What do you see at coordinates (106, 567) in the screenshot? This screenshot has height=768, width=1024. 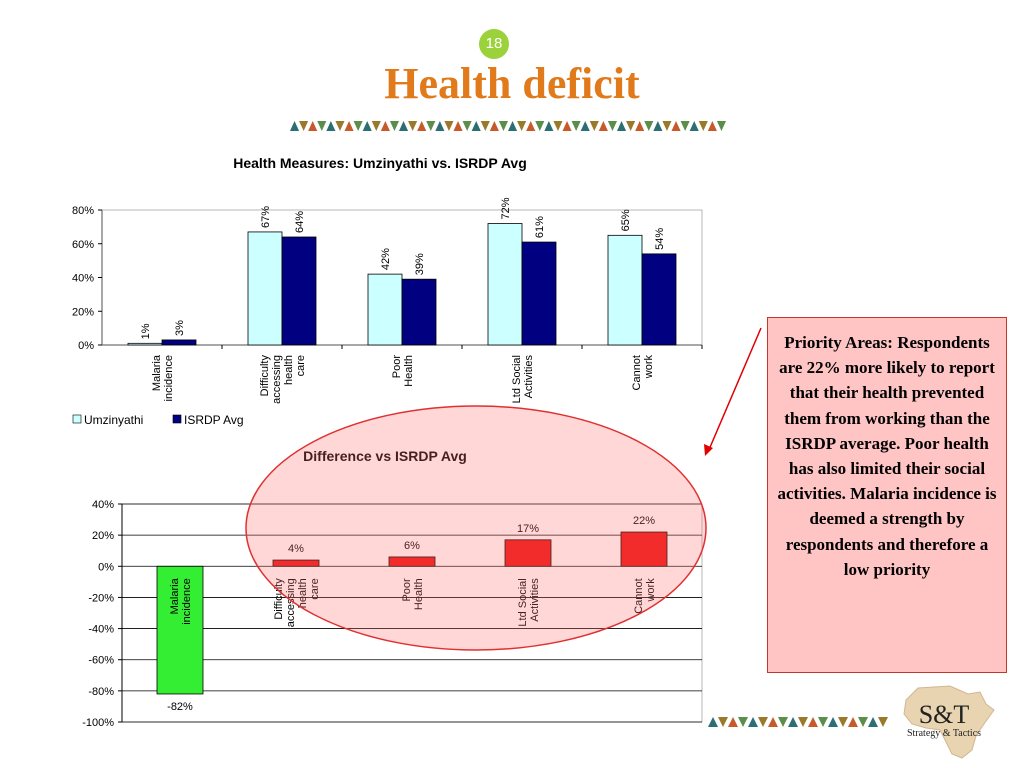 I see `chart2-y-tick-label: 0%` at bounding box center [106, 567].